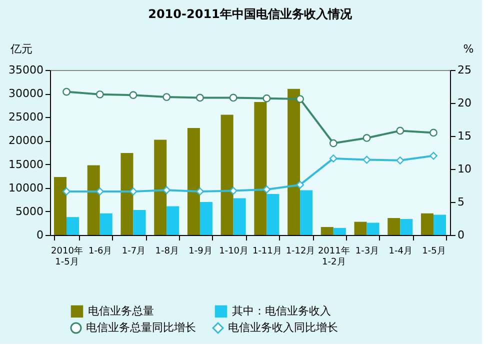  Describe the element at coordinates (21, 49) in the screenshot. I see `y-axis-title: 亿元` at that location.